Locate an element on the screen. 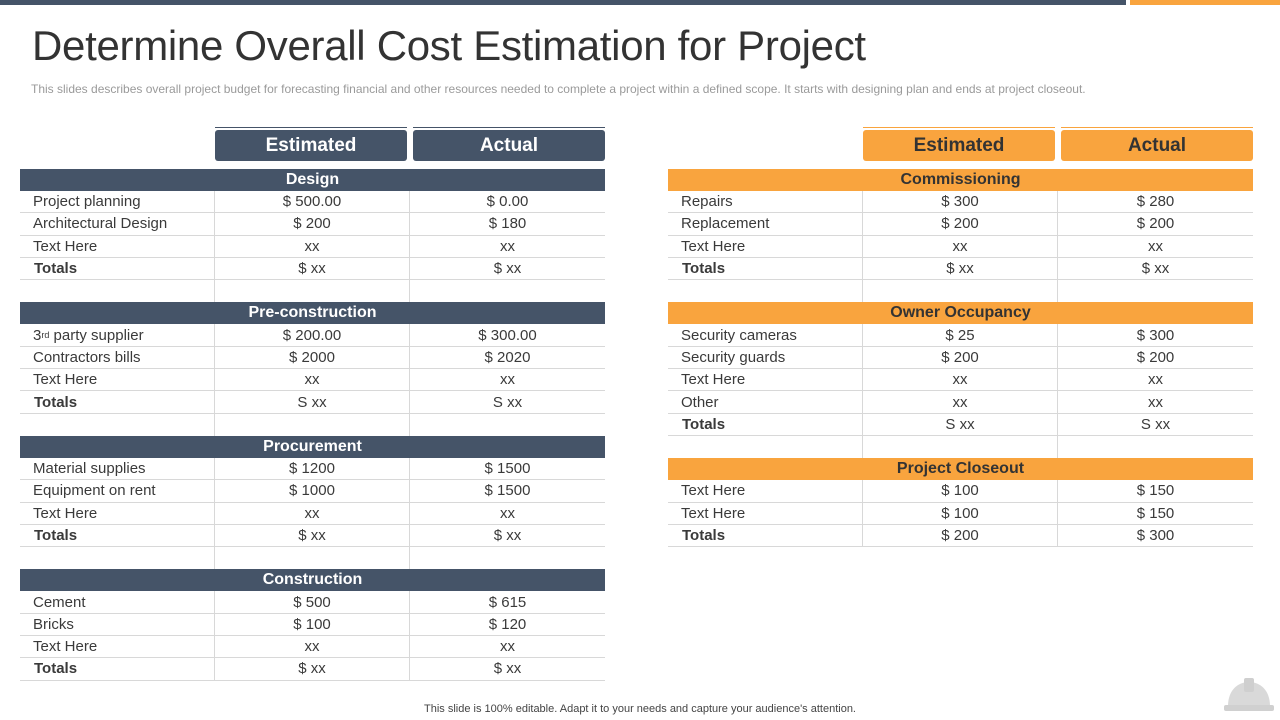 This screenshot has width=1280, height=720. actual-total: S xx is located at coordinates (507, 402).